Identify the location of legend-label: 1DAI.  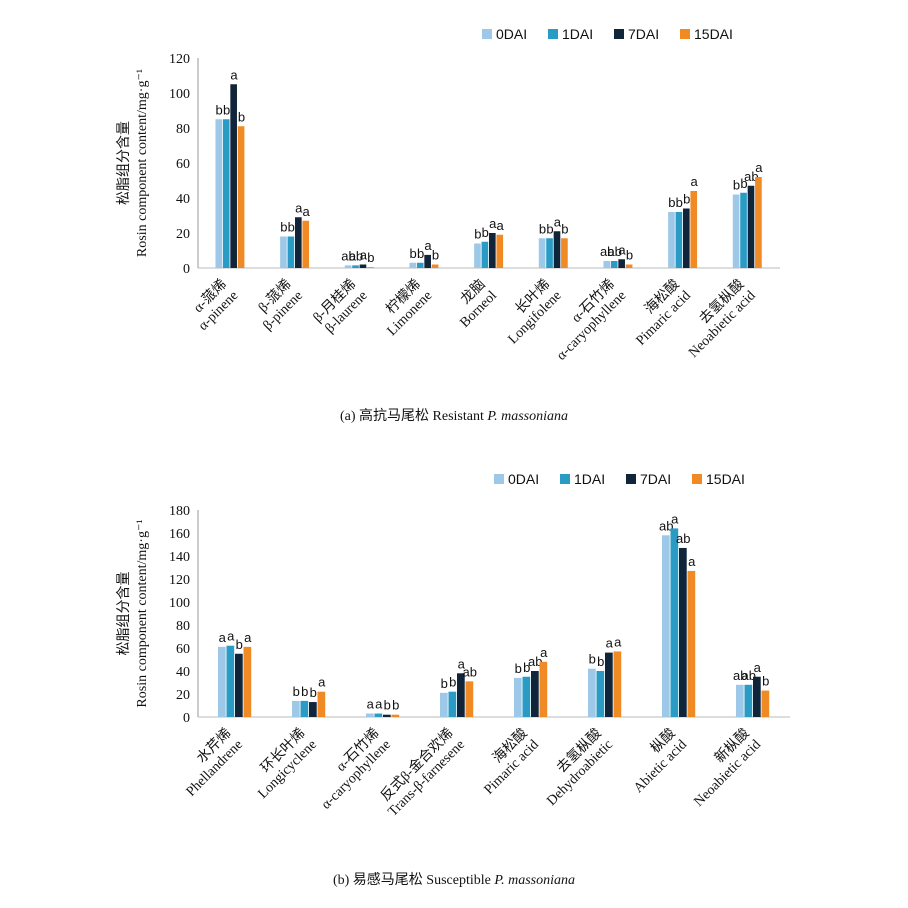
(589, 479).